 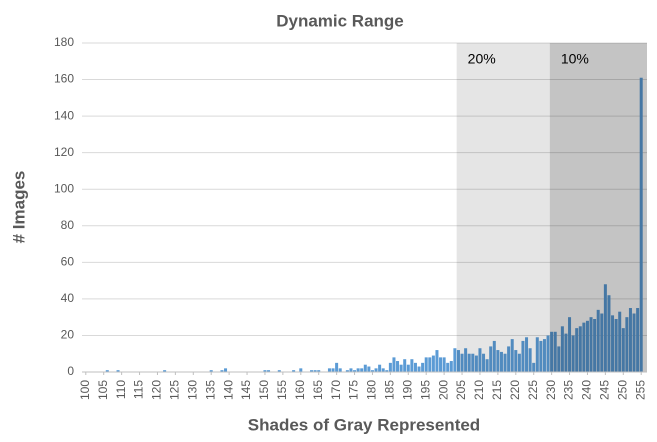 I want to click on x-tick-label: 235, so click(x=569, y=390).